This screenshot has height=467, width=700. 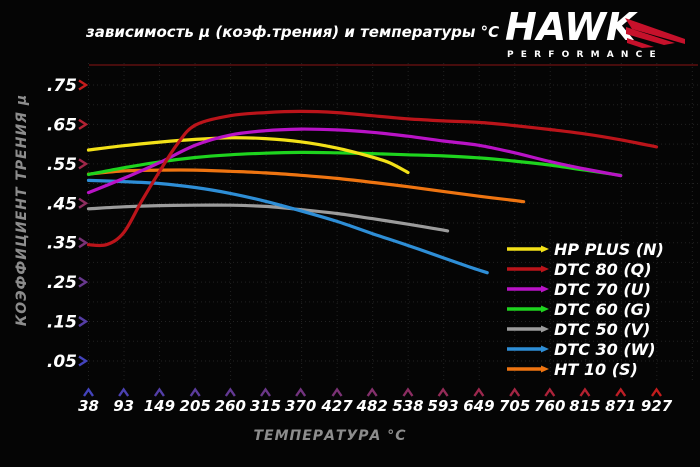 I want to click on curve-dtc-70-u, so click(x=354, y=161).